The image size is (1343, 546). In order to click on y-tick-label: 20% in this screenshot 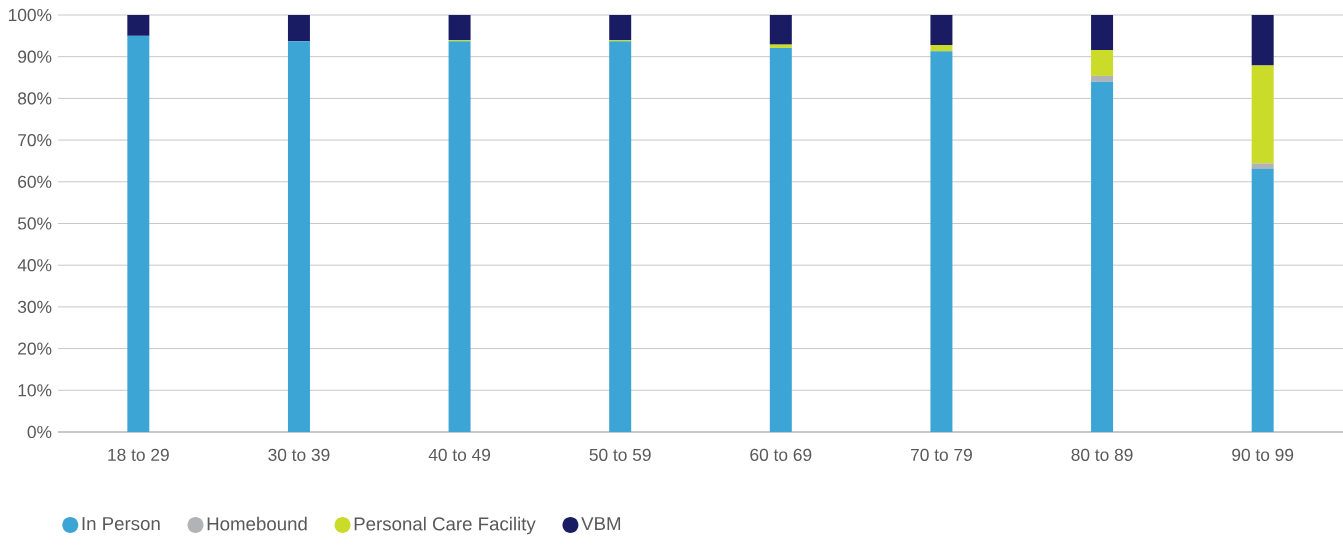, I will do `click(35, 348)`.